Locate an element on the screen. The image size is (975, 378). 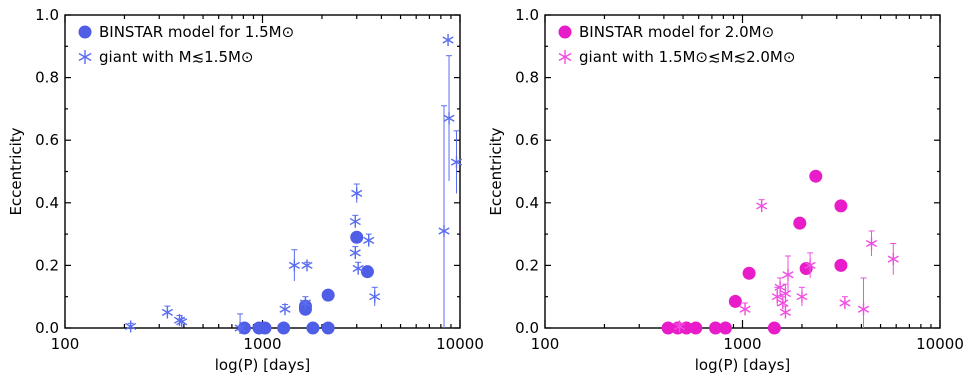
legend-entry-label: giant with M≲1.5M⊙ is located at coordinates (176, 57).